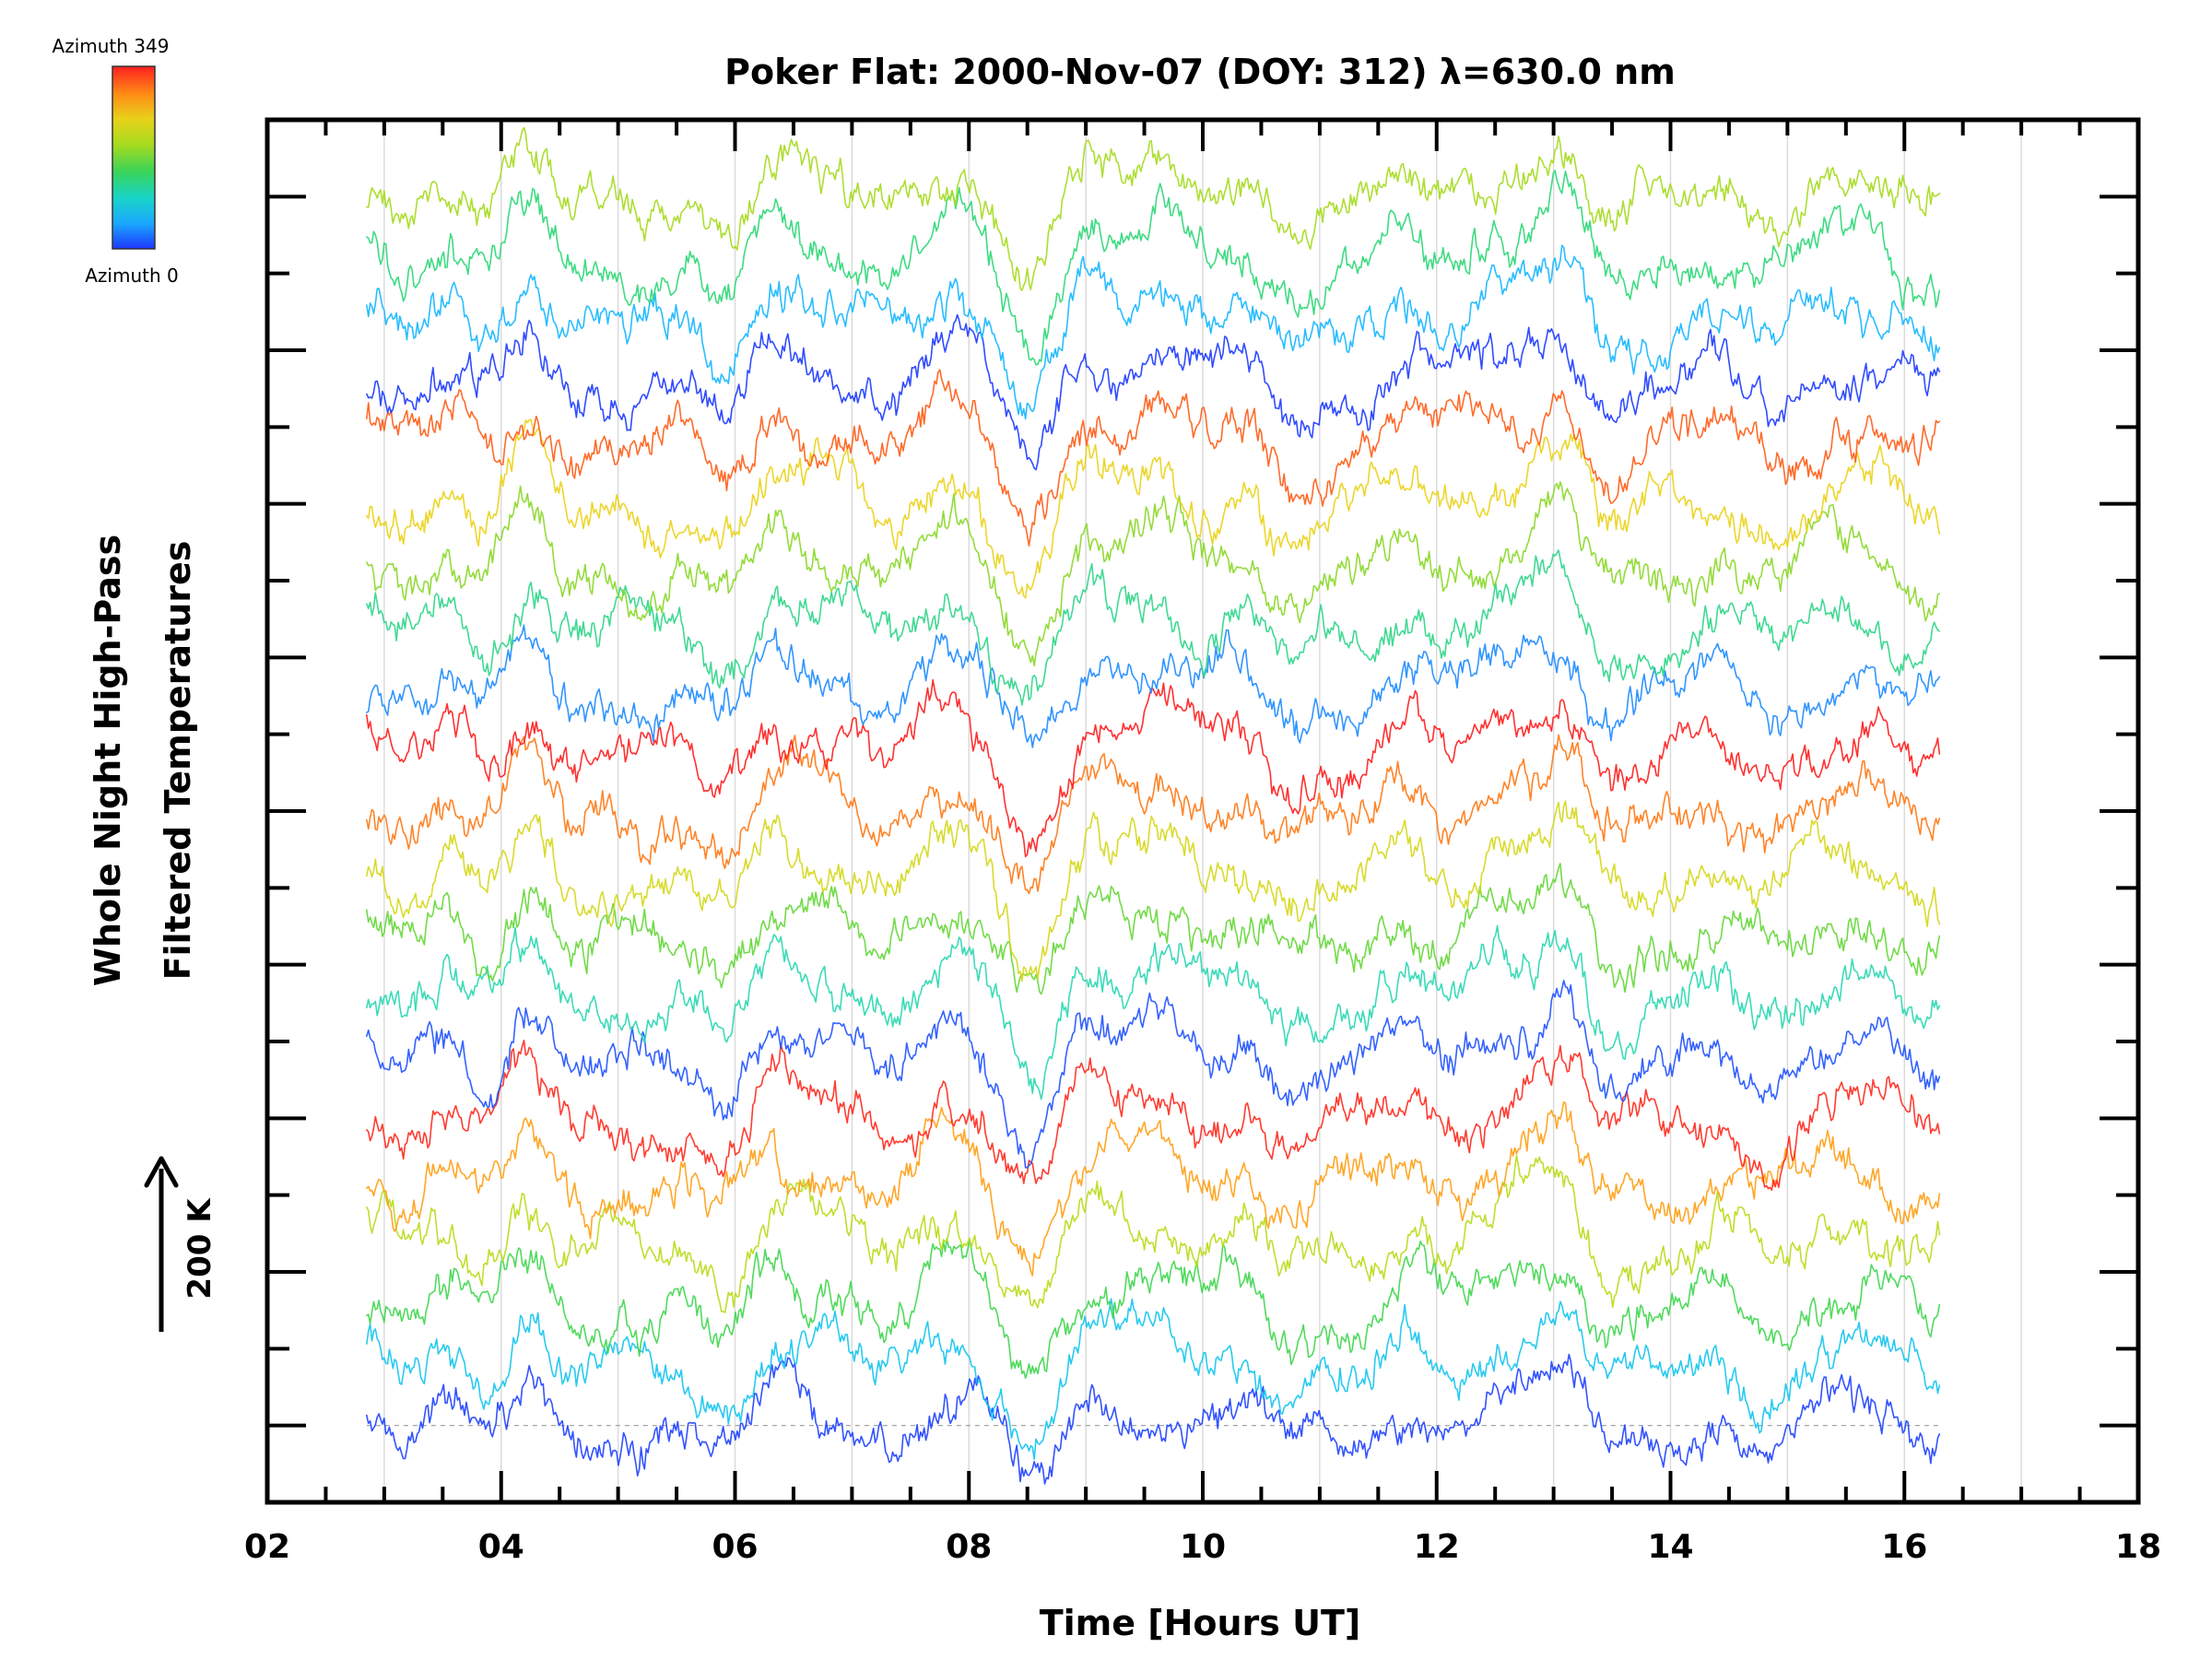 The width and height of the screenshot is (2212, 1659). Describe the element at coordinates (108, 760) in the screenshot. I see `y-axis-label-line1: Whole Night High-Pass` at that location.